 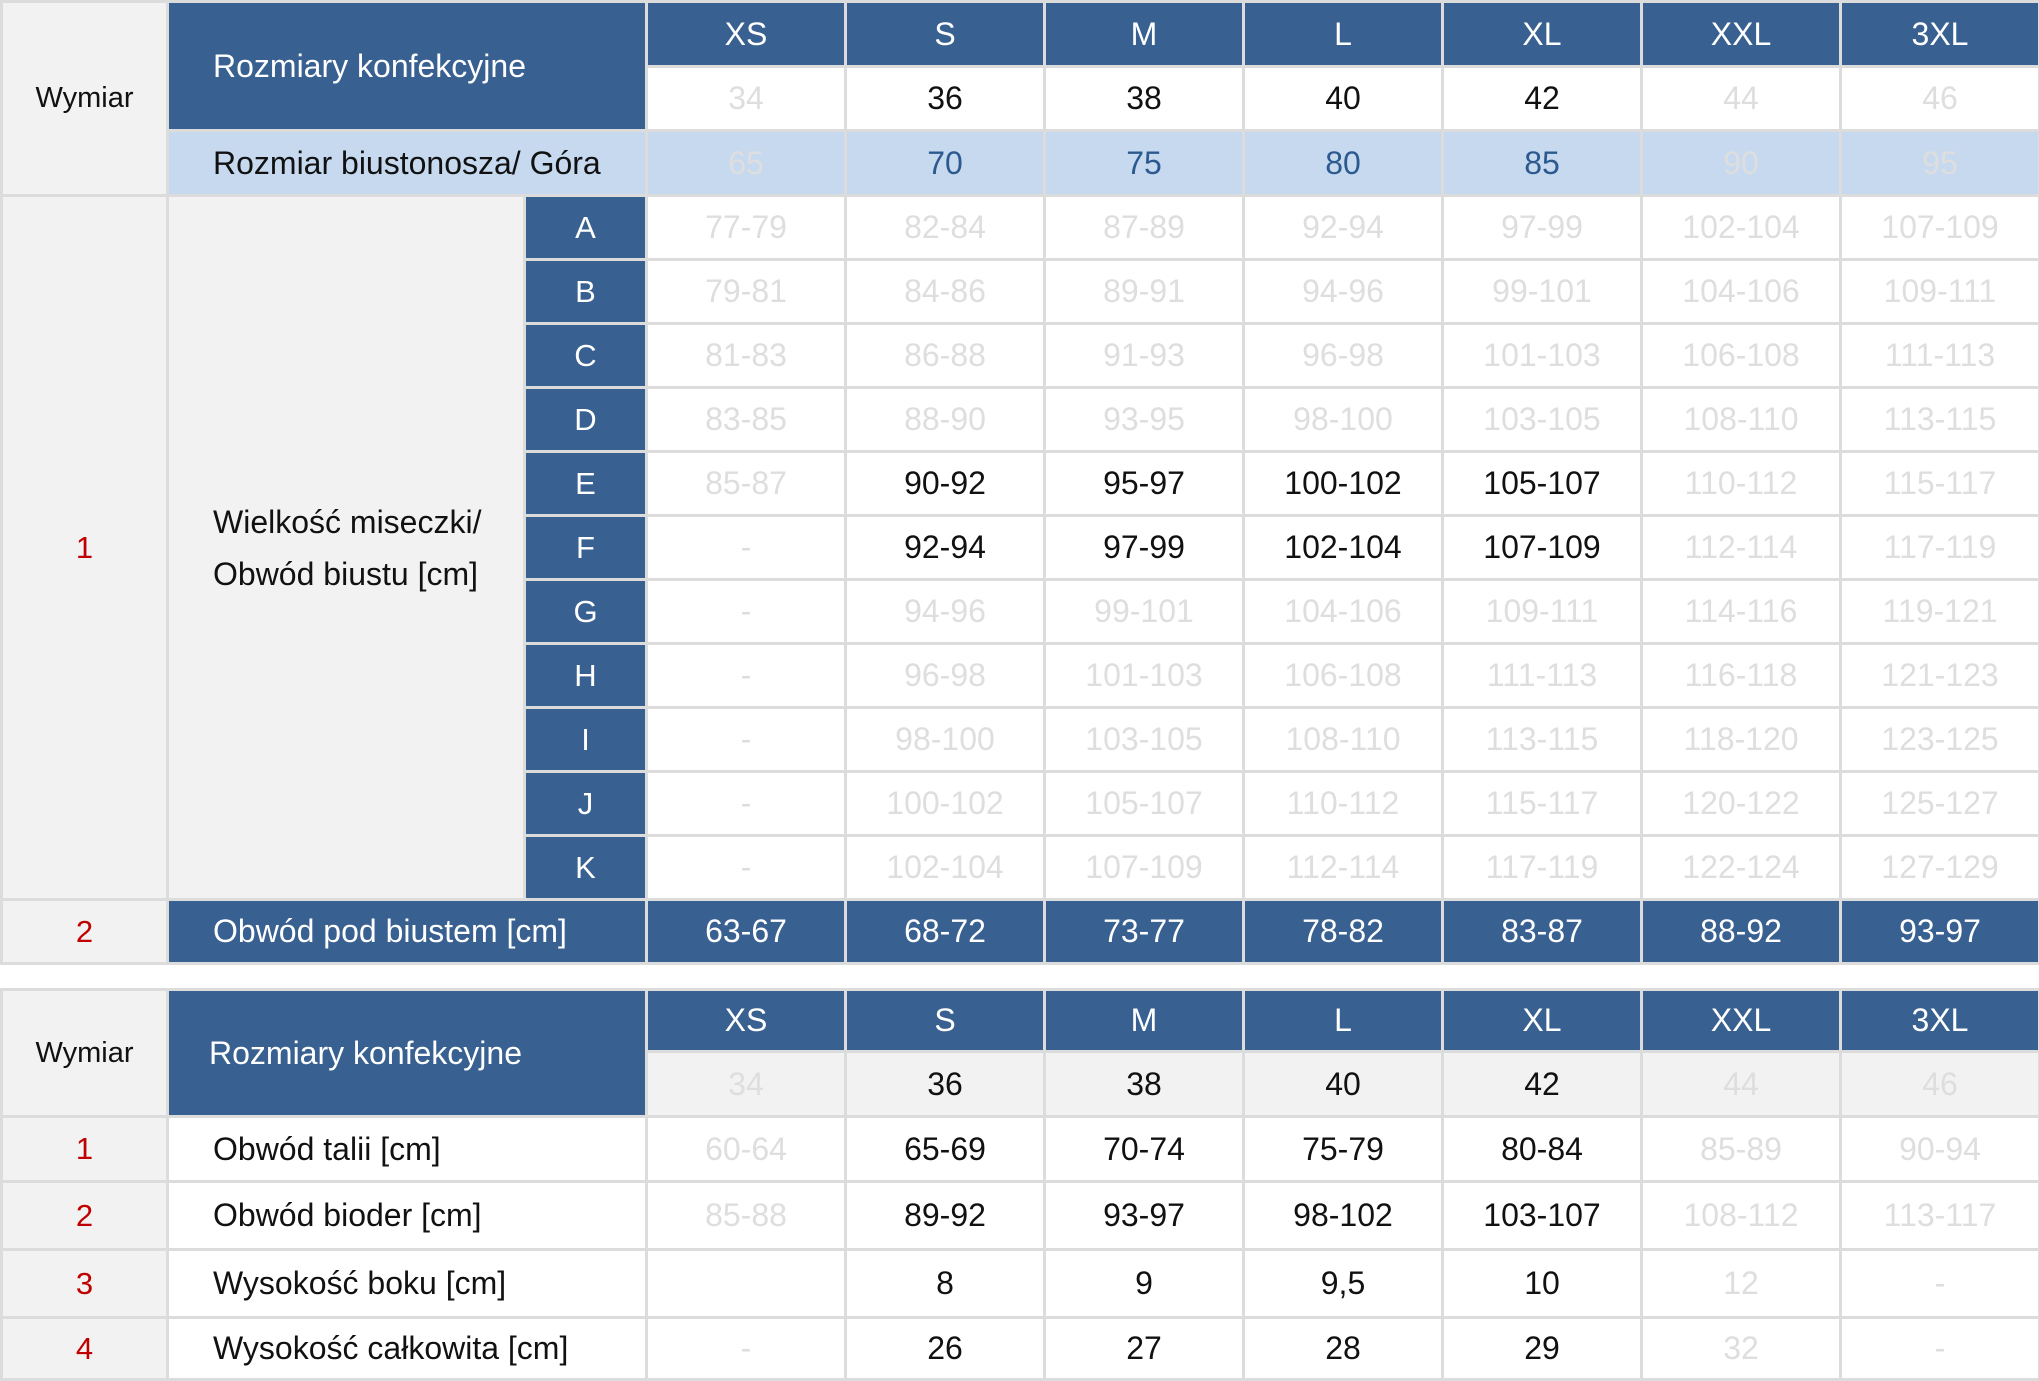 I want to click on cup-letter: C, so click(x=586, y=356).